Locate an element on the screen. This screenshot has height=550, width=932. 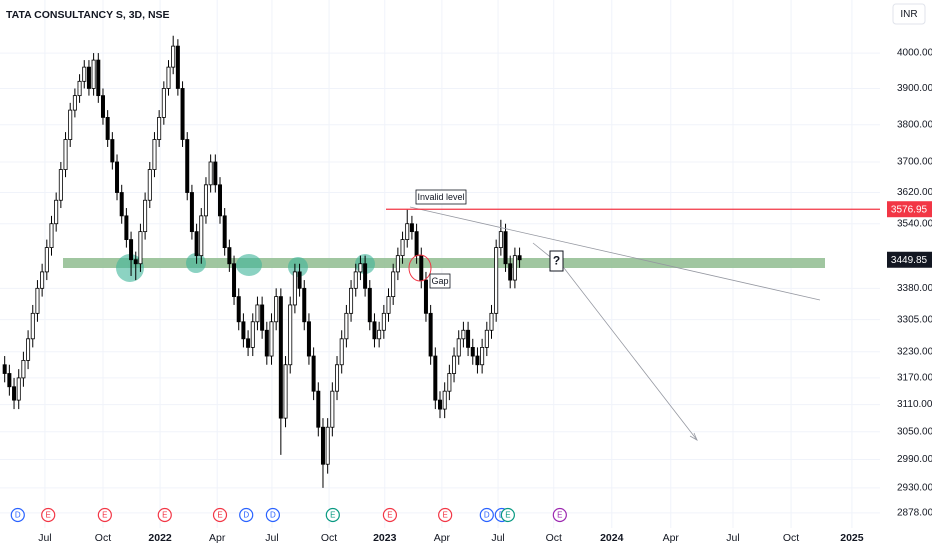
annotation: Gap is located at coordinates (439, 281).